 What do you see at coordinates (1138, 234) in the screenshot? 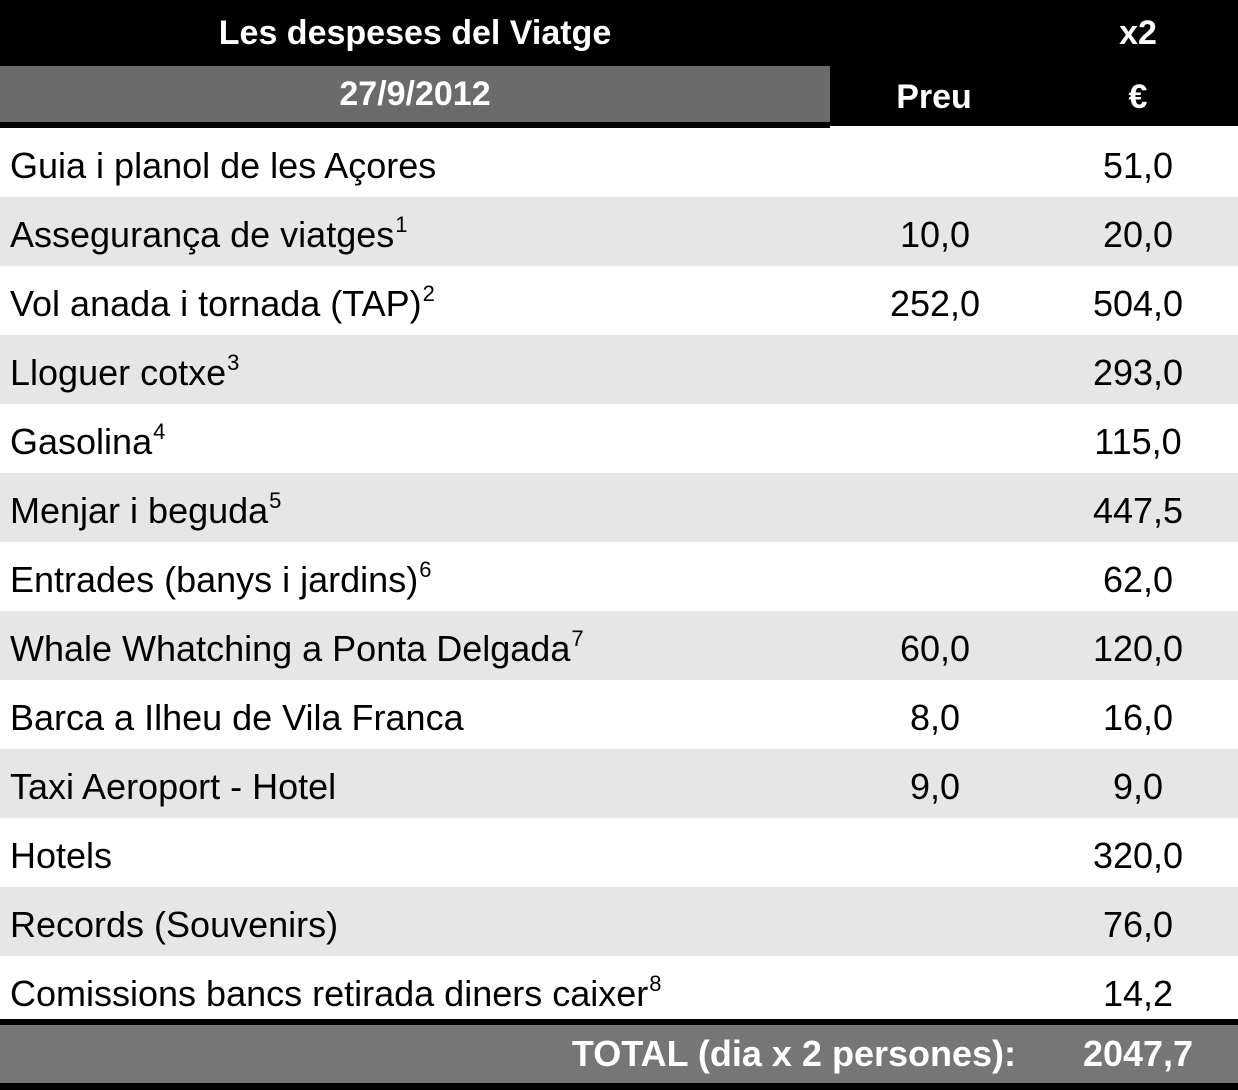
I see `row-total: 20,0` at bounding box center [1138, 234].